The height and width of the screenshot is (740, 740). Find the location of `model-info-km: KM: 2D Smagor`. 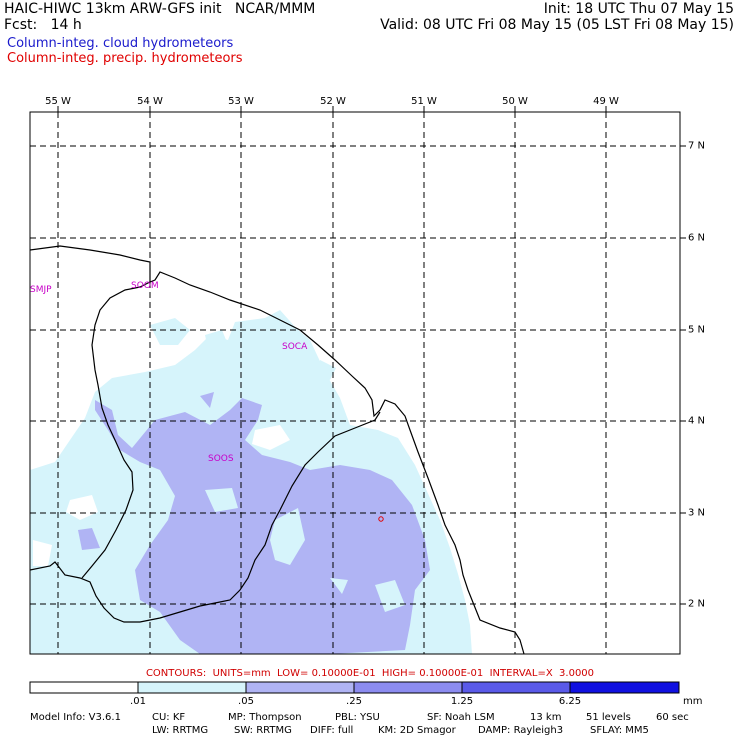

model-info-km: KM: 2D Smagor is located at coordinates (417, 730).